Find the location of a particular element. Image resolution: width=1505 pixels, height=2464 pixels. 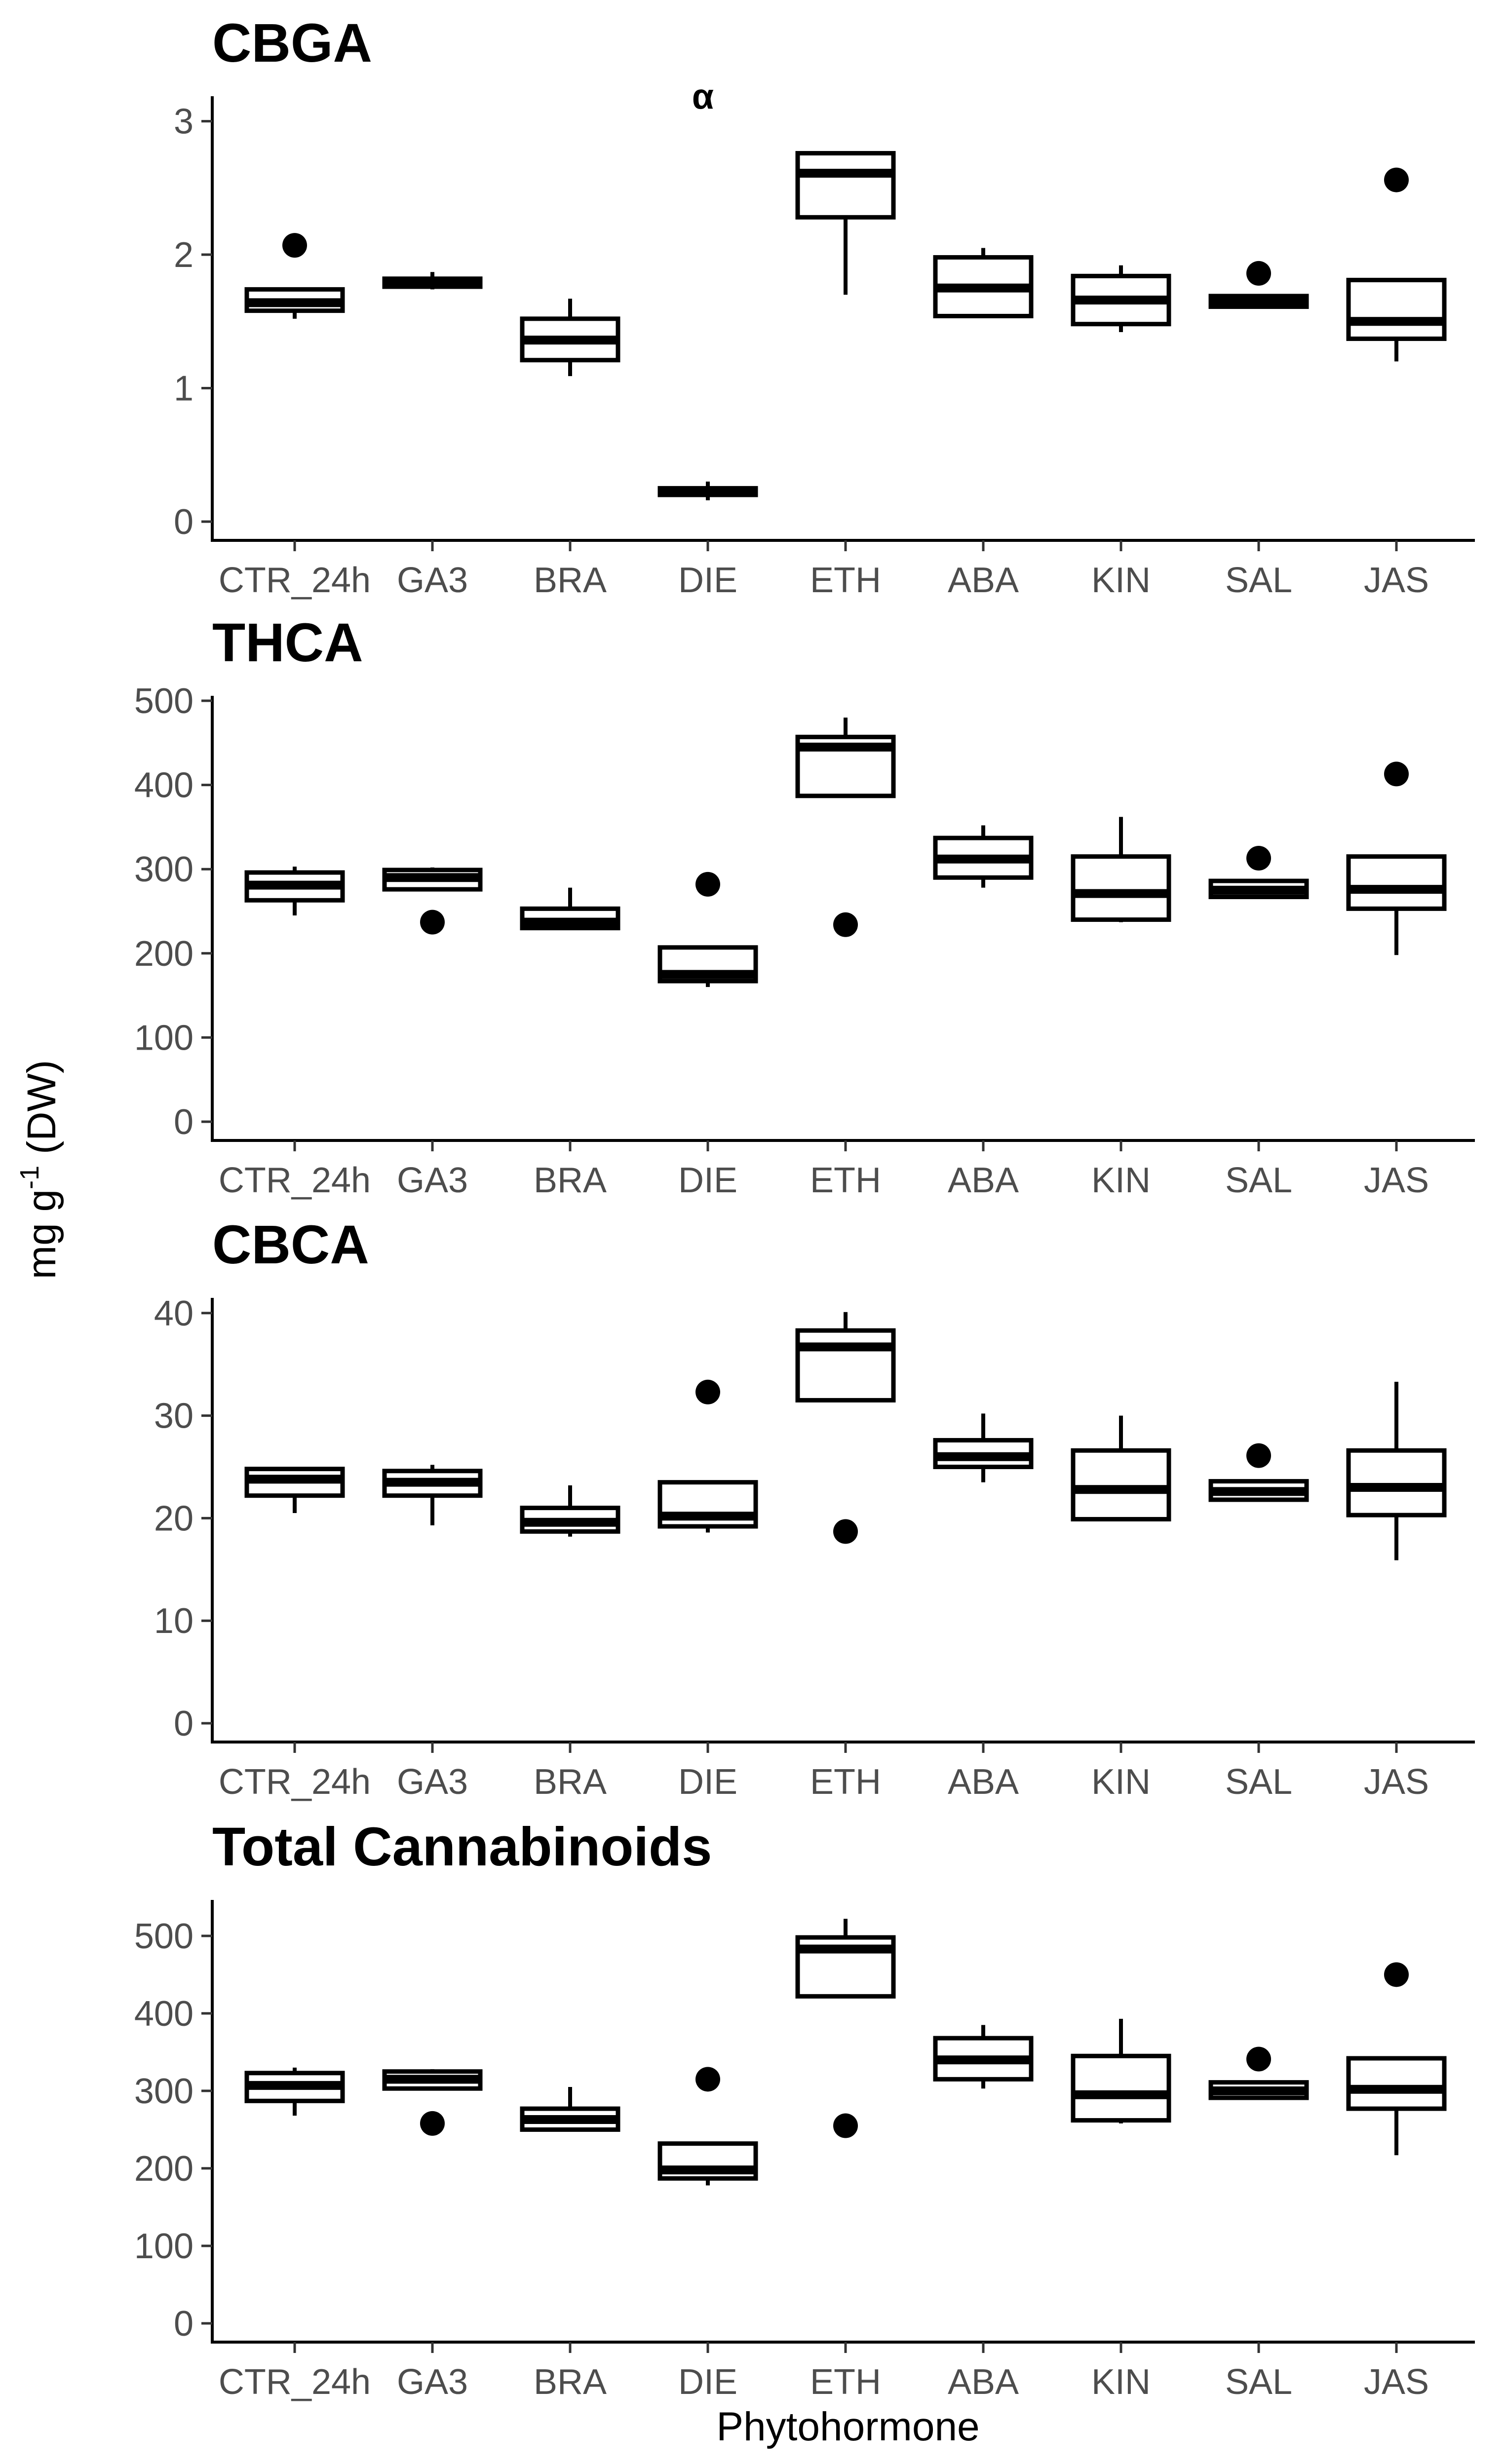

panel-title: Total Cannabinoids is located at coordinates (462, 1847).